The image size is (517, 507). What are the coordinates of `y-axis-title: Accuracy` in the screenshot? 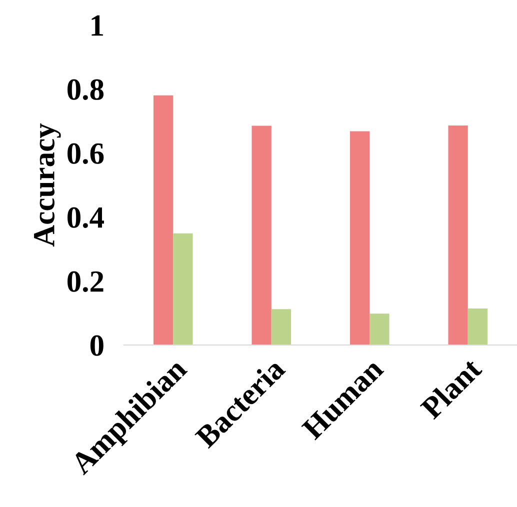 It's located at (47, 185).